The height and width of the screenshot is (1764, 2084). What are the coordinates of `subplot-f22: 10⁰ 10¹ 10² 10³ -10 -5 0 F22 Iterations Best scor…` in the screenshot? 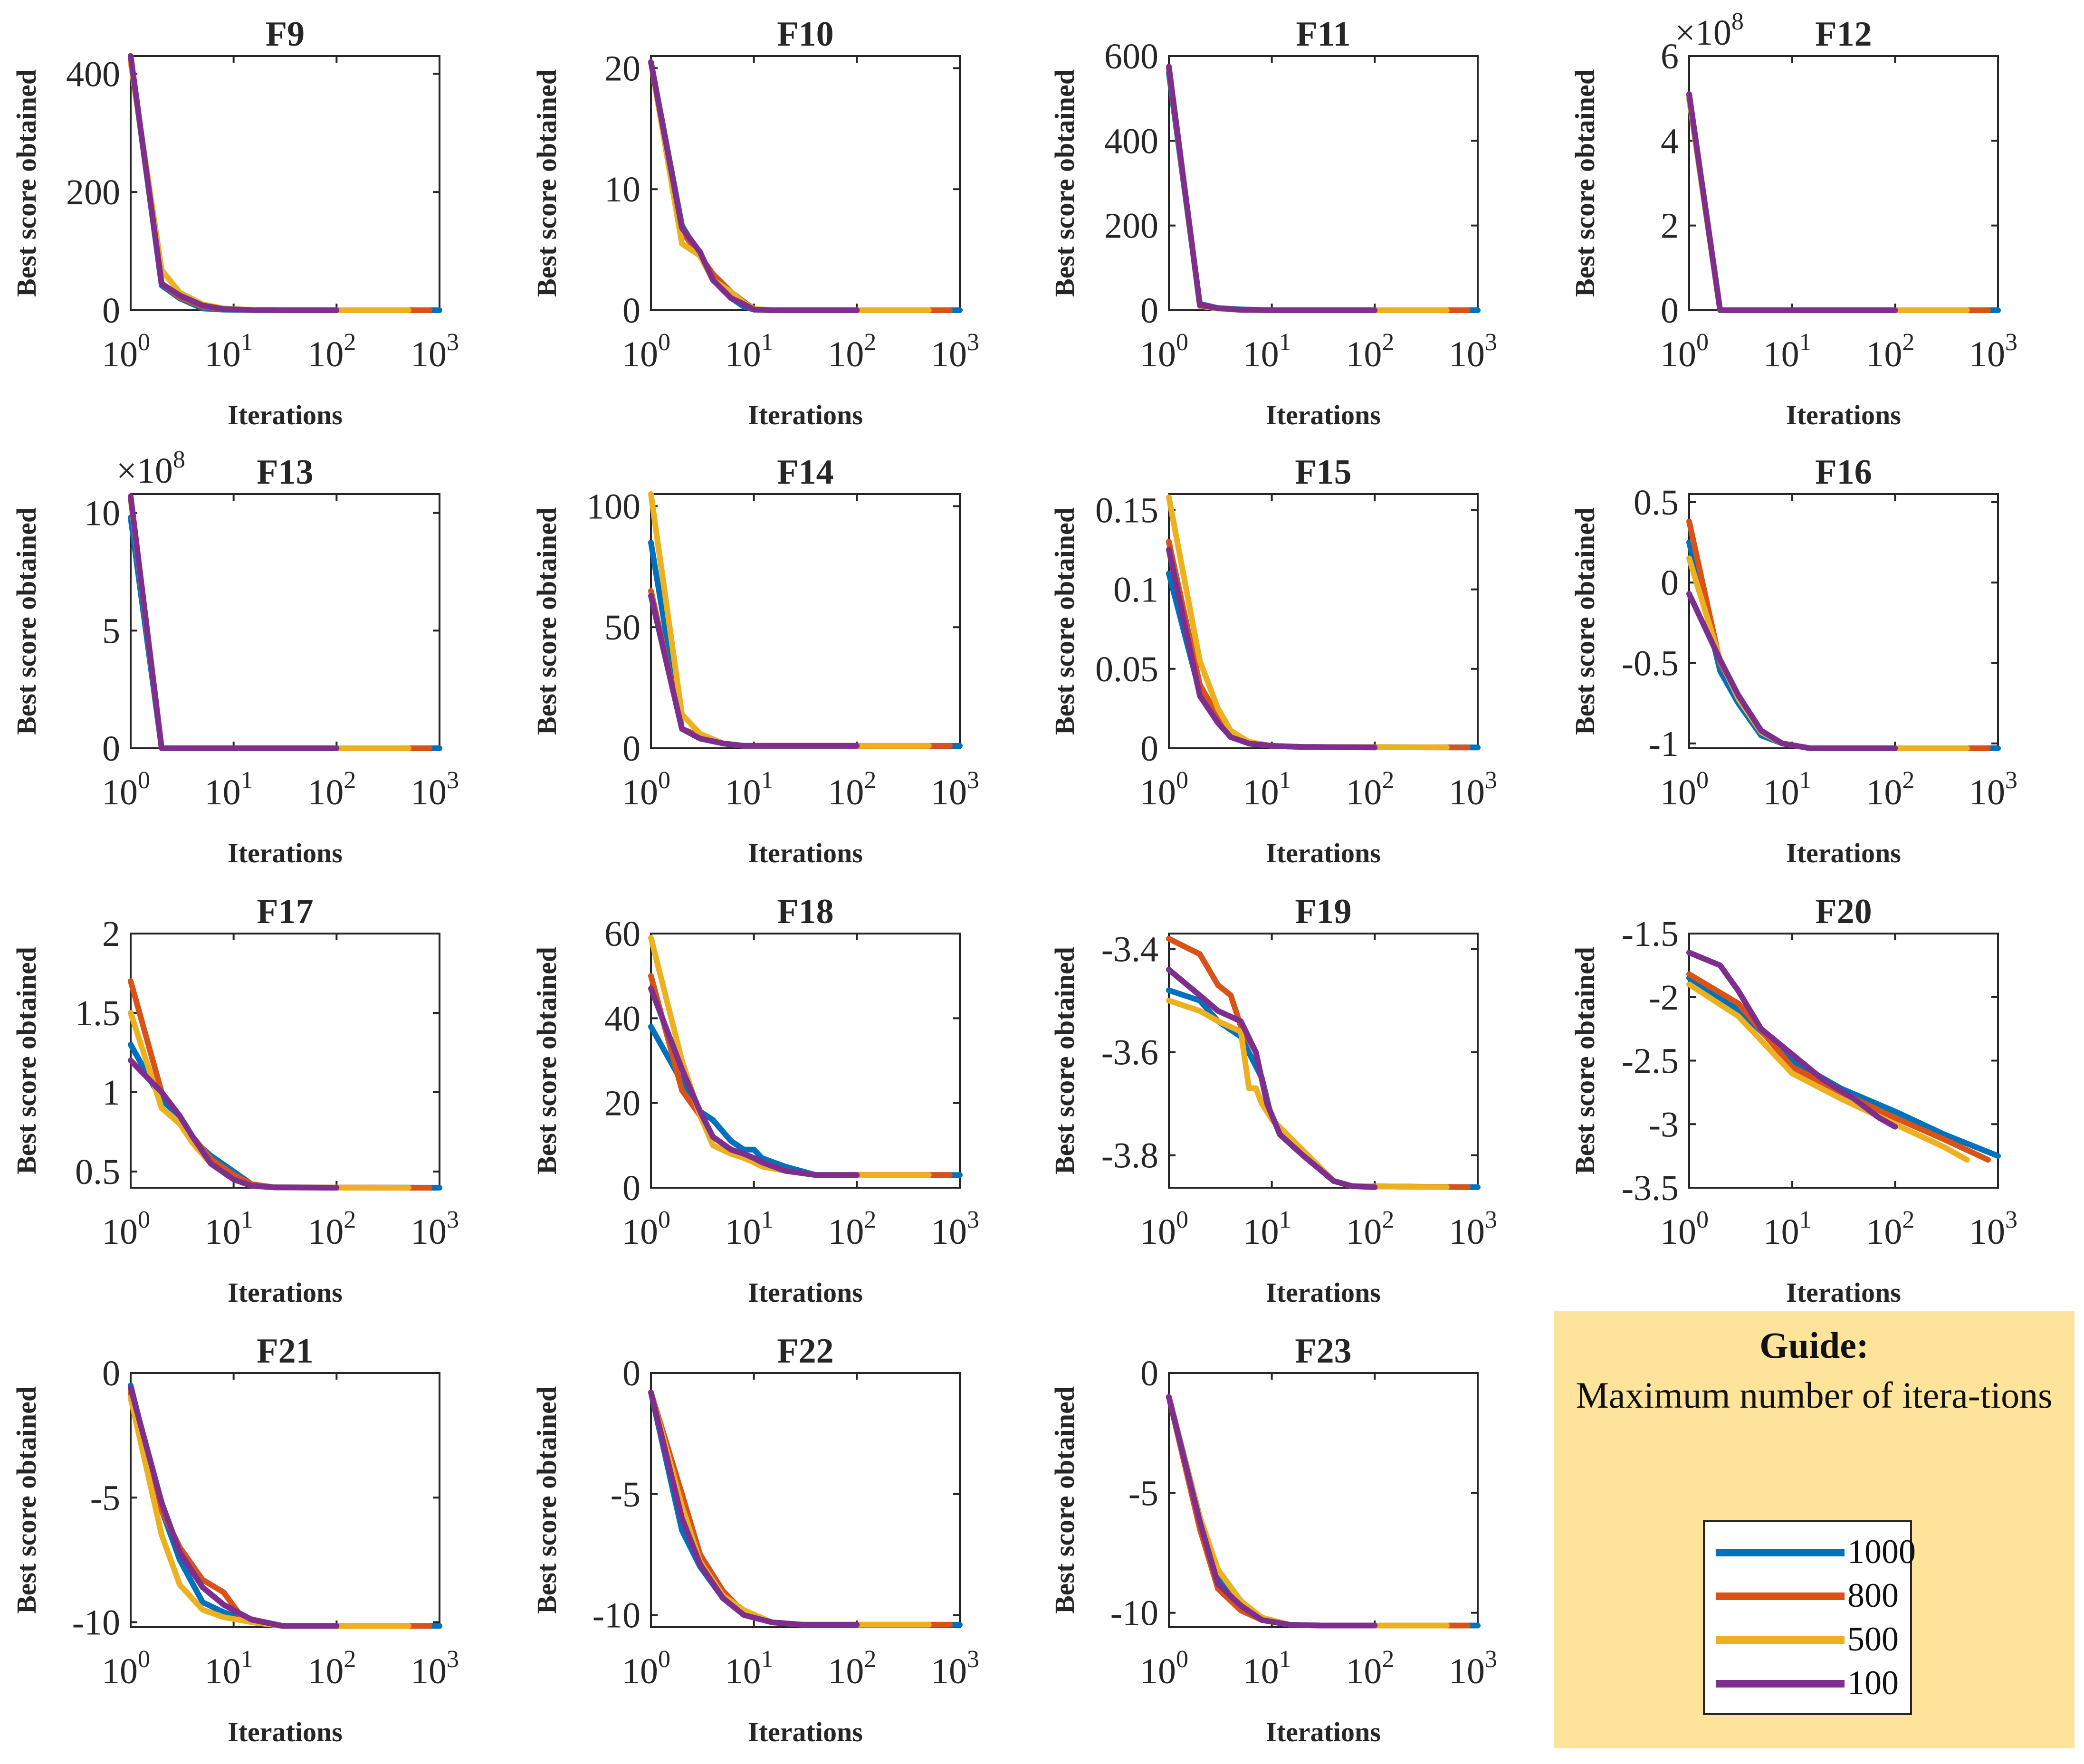 It's located at (755, 1539).